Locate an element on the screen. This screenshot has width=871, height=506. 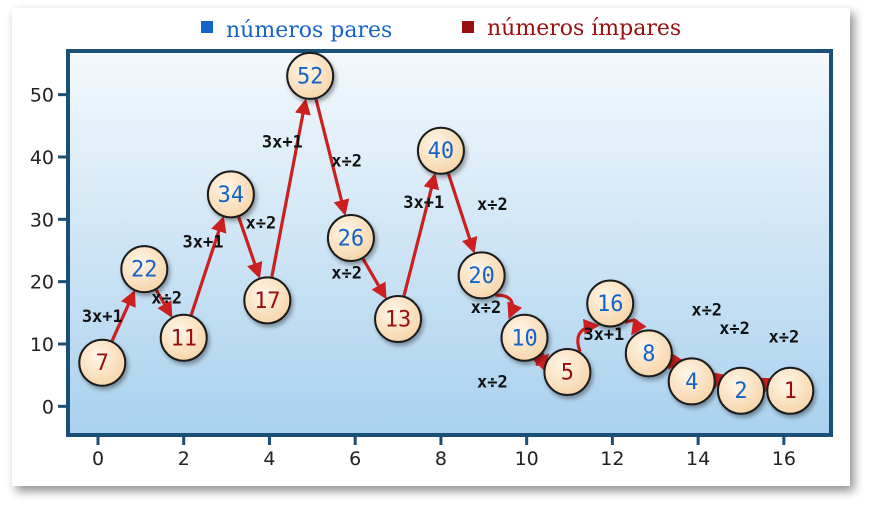
y-tick-label: 40 is located at coordinates (42, 158).